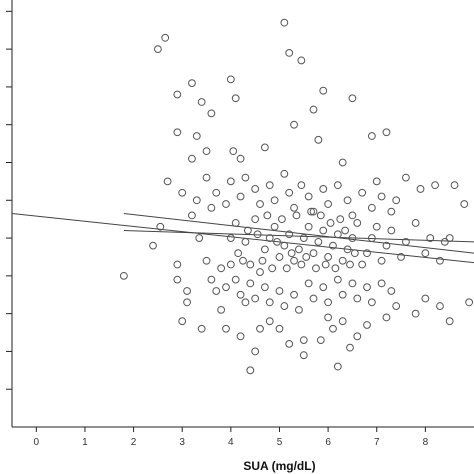 This screenshot has height=474, width=474. Describe the element at coordinates (328, 442) in the screenshot. I see `x-tick-label: 6` at that location.